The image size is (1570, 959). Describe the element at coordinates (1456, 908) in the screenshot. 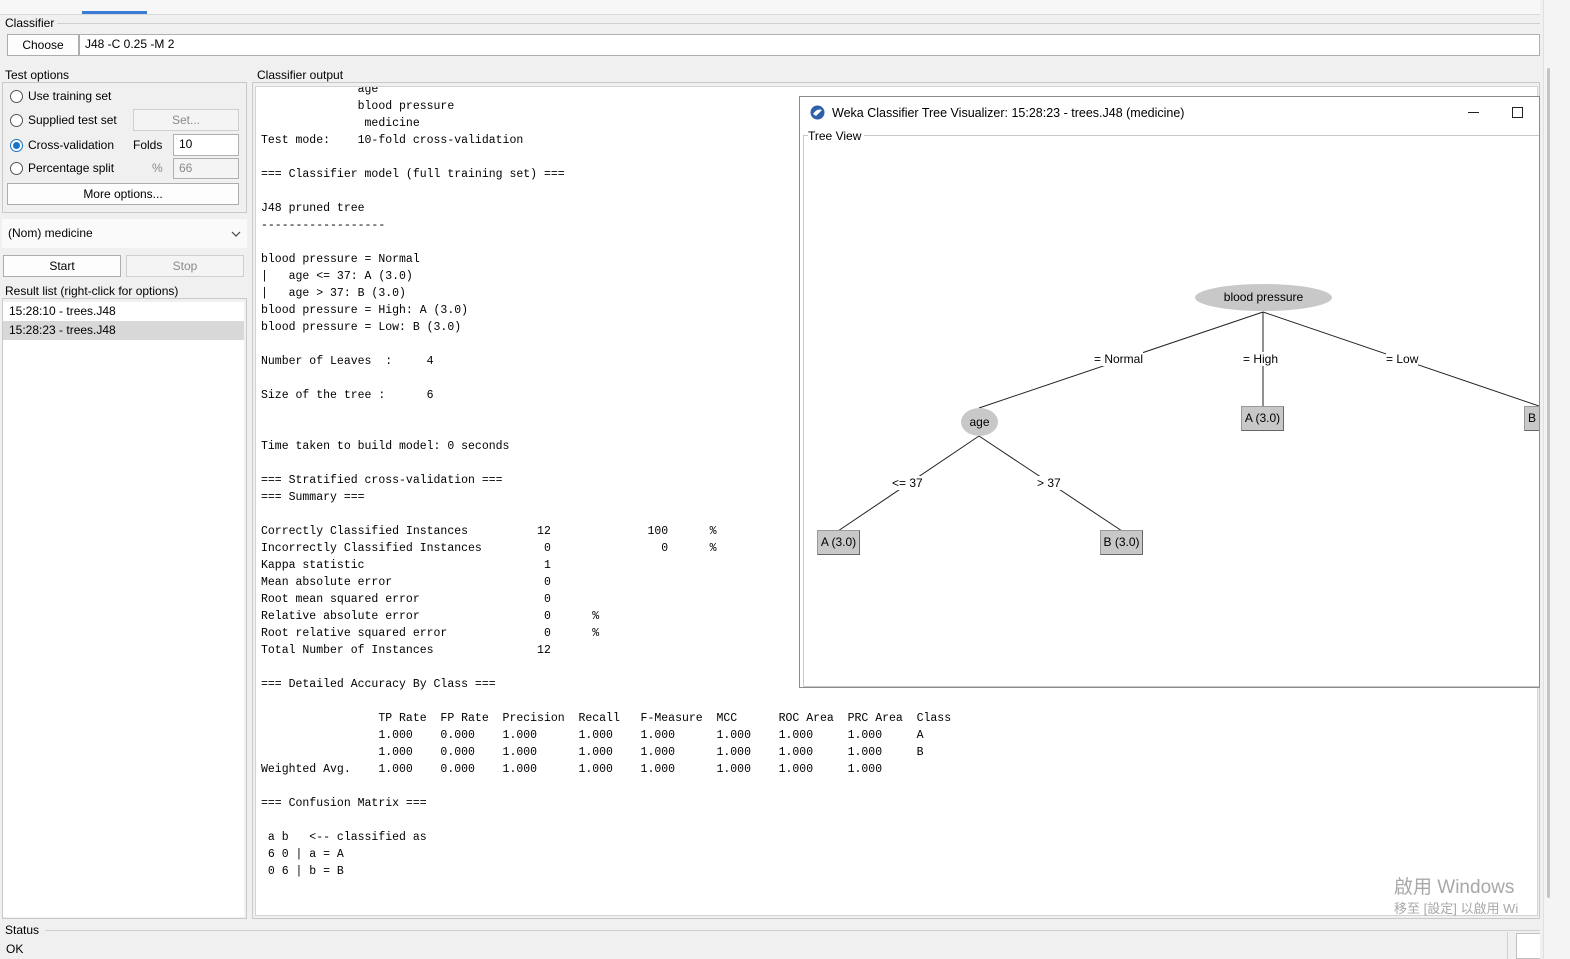

I see `watermark-line2: 移至 [設定] 以啟用 Wi` at that location.